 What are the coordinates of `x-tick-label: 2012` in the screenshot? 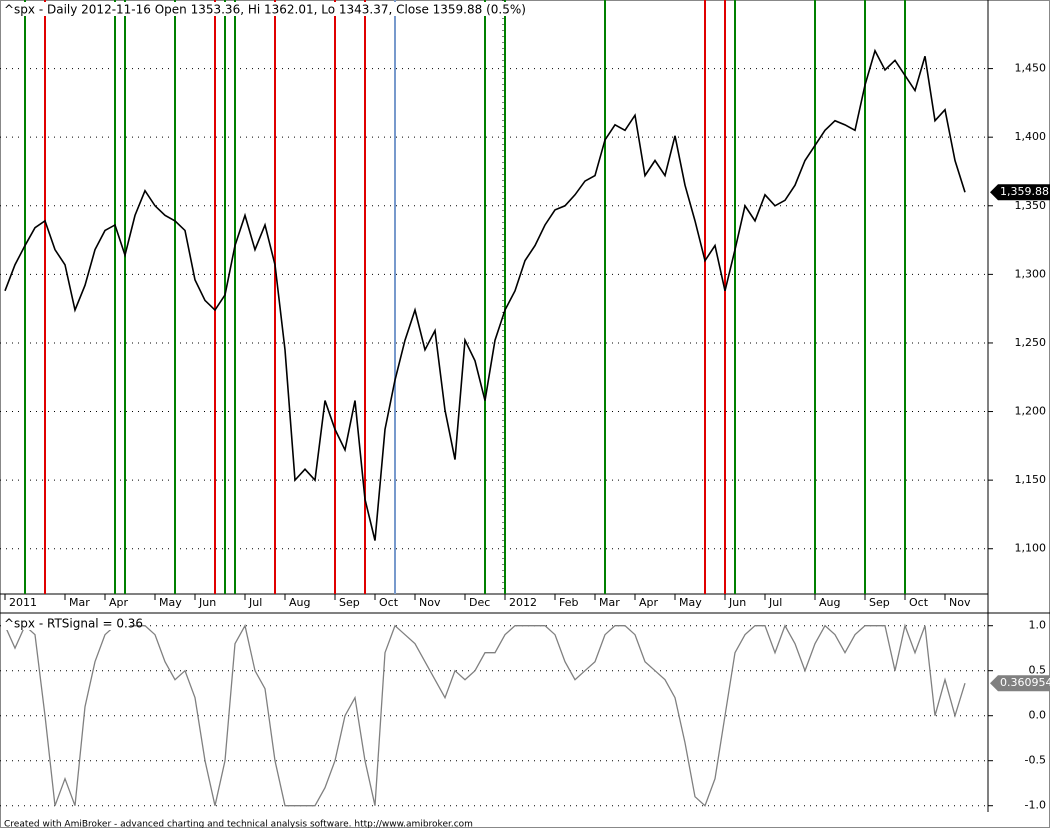 It's located at (523, 602).